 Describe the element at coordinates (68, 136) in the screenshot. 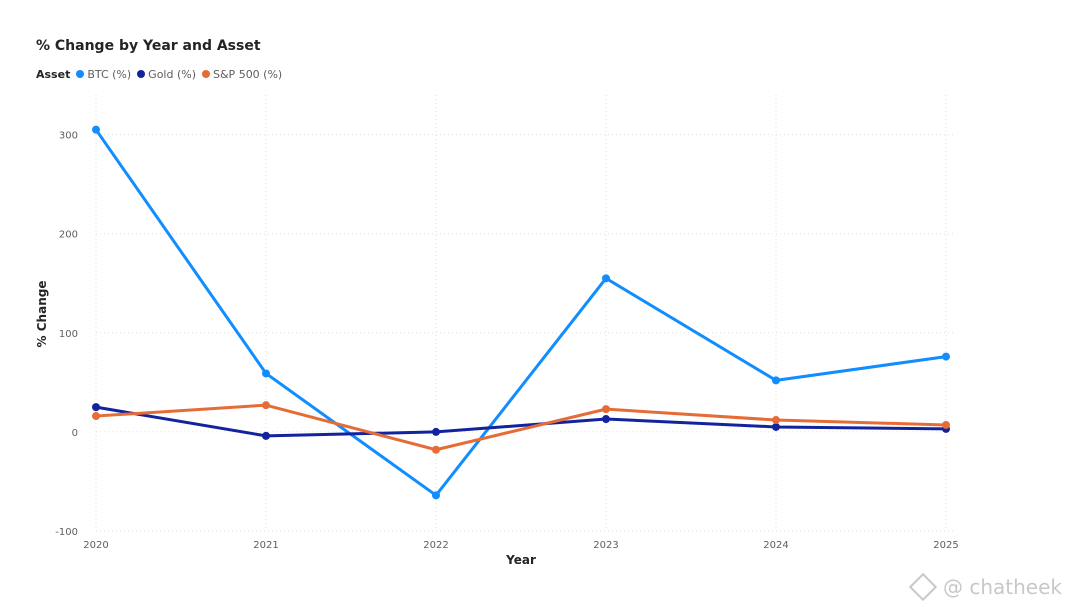

I see `y-tick-label: 300` at that location.